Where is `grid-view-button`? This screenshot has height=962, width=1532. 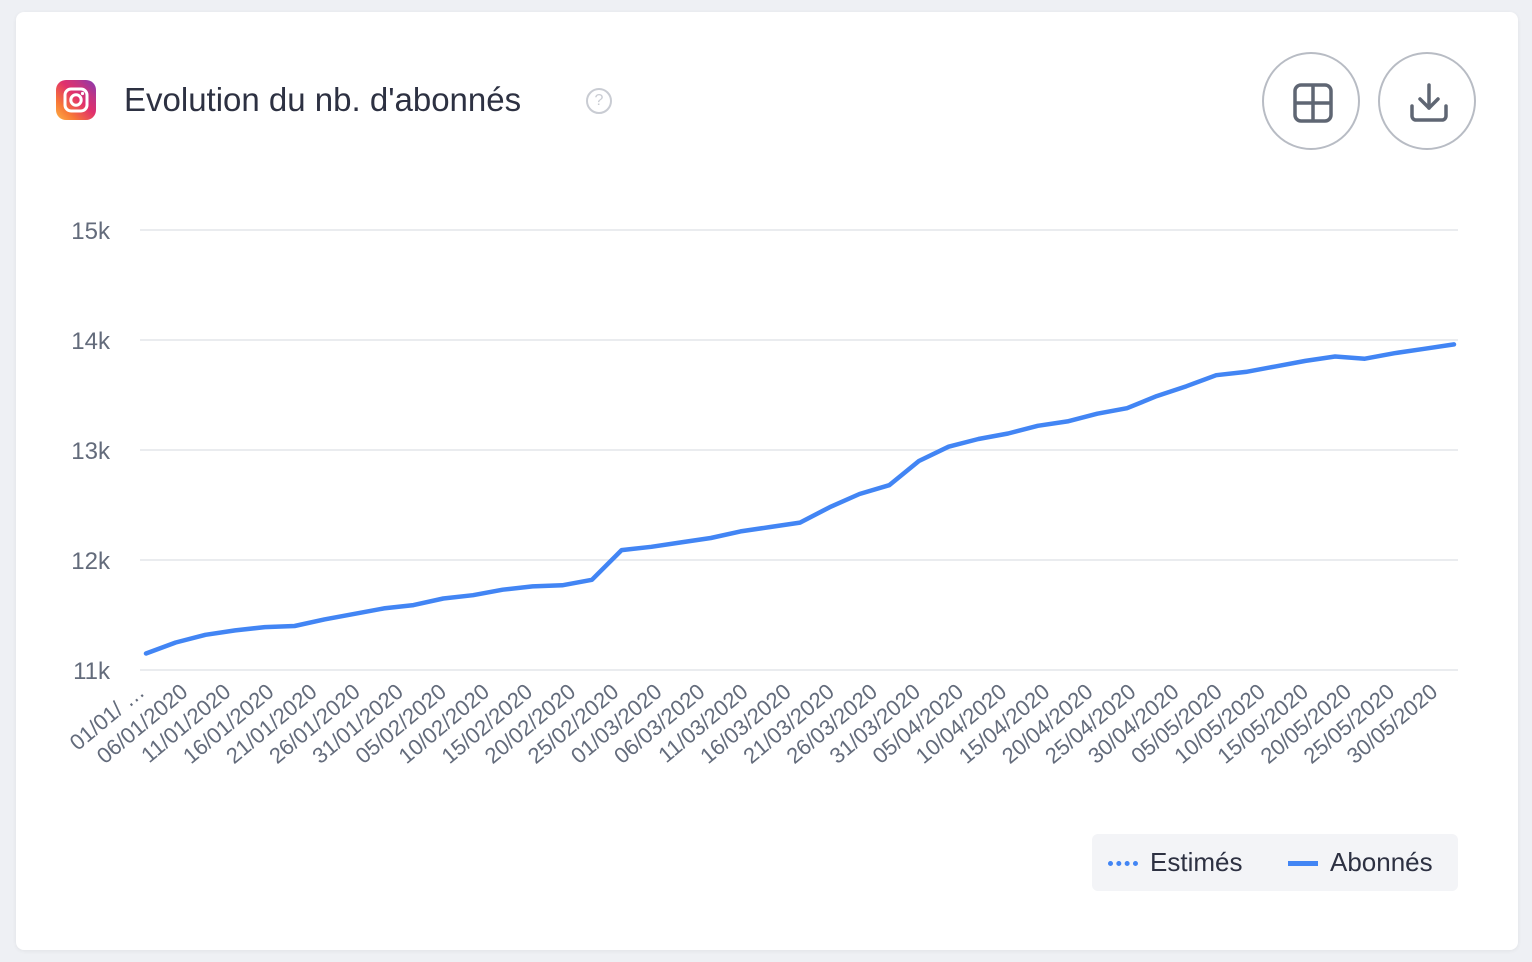 grid-view-button is located at coordinates (1311, 101).